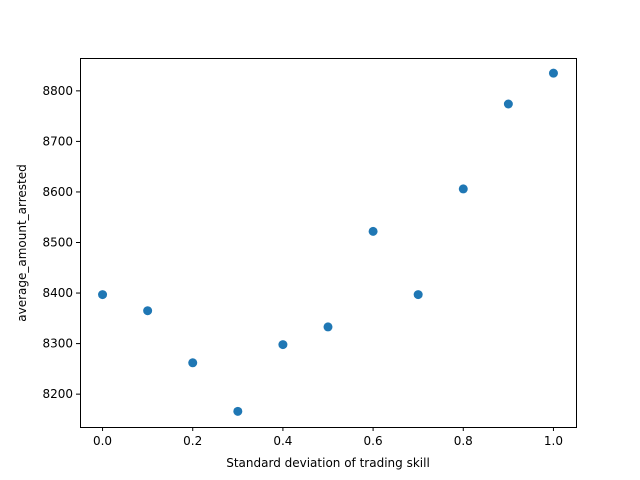 Image resolution: width=640 pixels, height=480 pixels. What do you see at coordinates (463, 441) in the screenshot?
I see `x-tick-label: 0.8` at bounding box center [463, 441].